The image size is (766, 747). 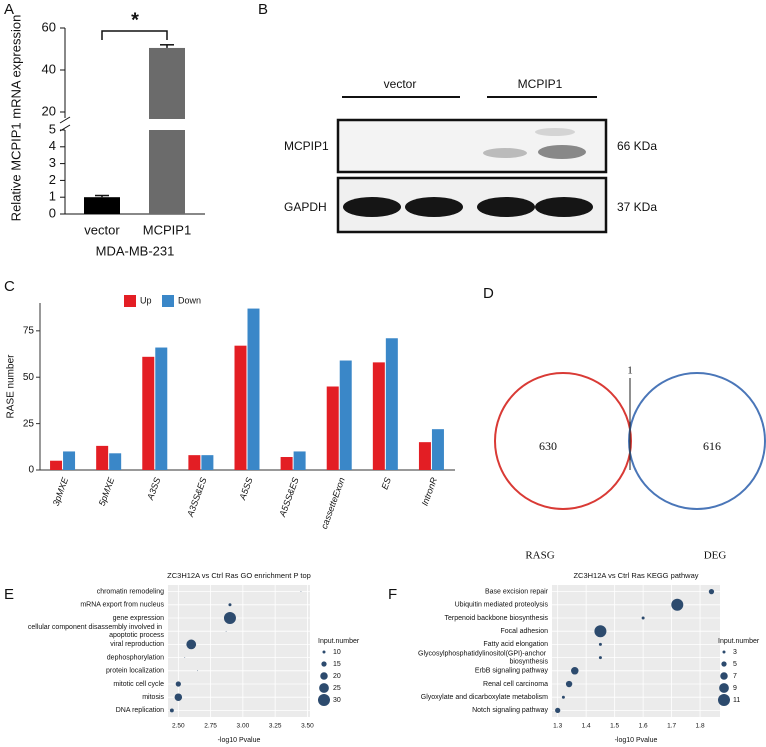 What do you see at coordinates (337, 700) in the screenshot?
I see `legend-label: 30` at bounding box center [337, 700].